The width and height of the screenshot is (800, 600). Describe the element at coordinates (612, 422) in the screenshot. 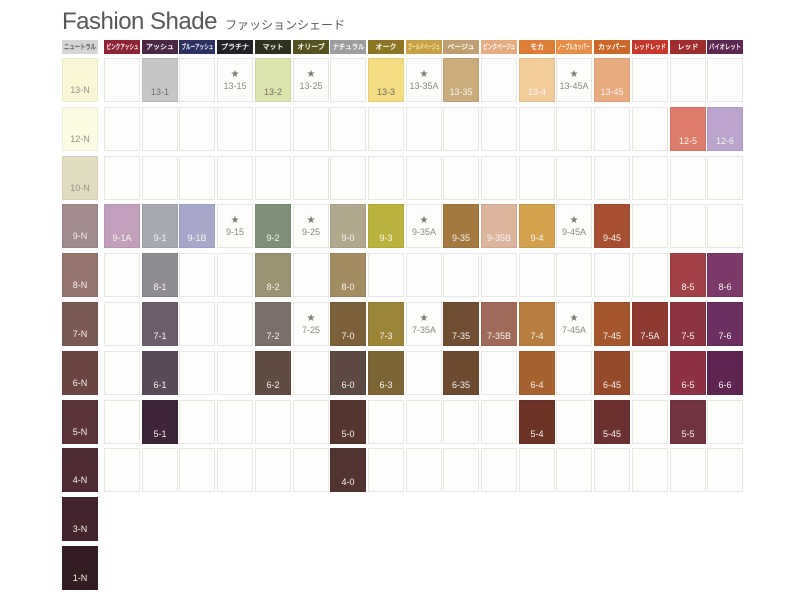

I see `shade-swatch: 5-45` at that location.